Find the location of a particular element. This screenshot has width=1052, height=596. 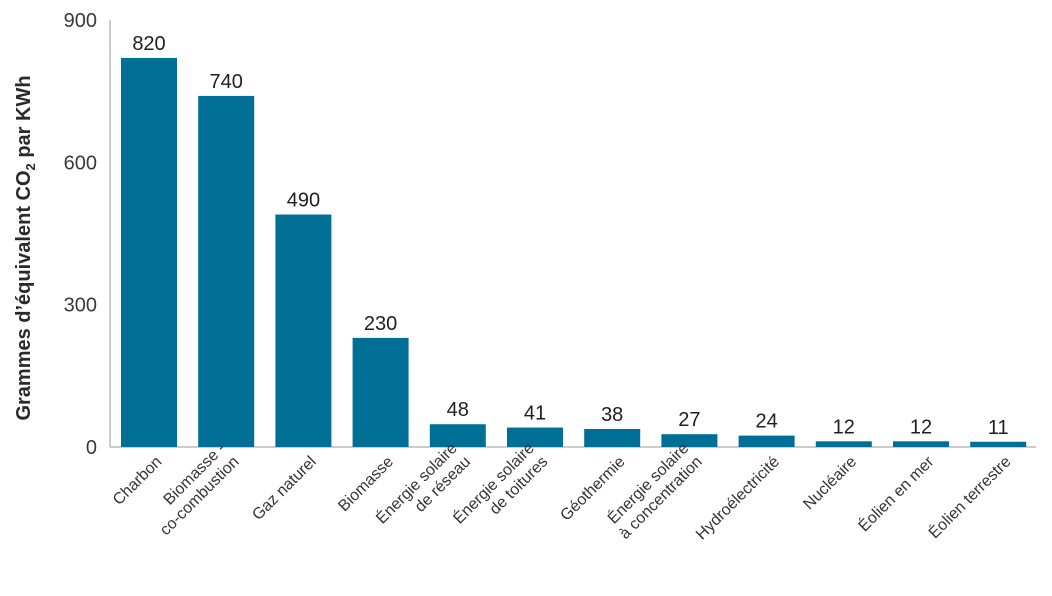

y-tick-label: 600 is located at coordinates (80, 163).